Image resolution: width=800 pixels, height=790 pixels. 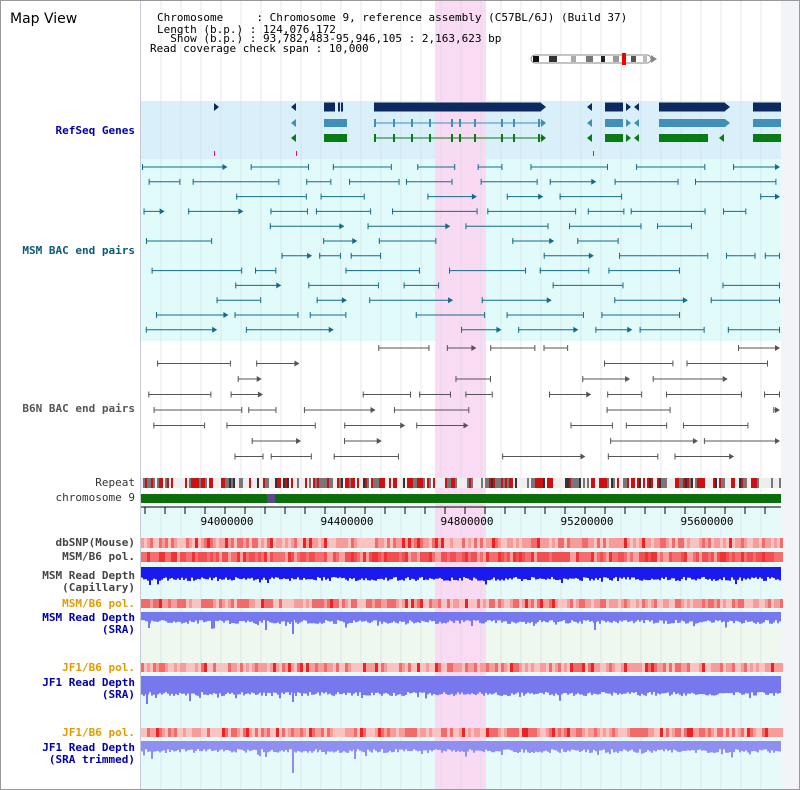 What do you see at coordinates (88, 754) in the screenshot?
I see `track-label-jf1-depth-trimmed: JF1 Read Depth (SRA trimmed)` at bounding box center [88, 754].